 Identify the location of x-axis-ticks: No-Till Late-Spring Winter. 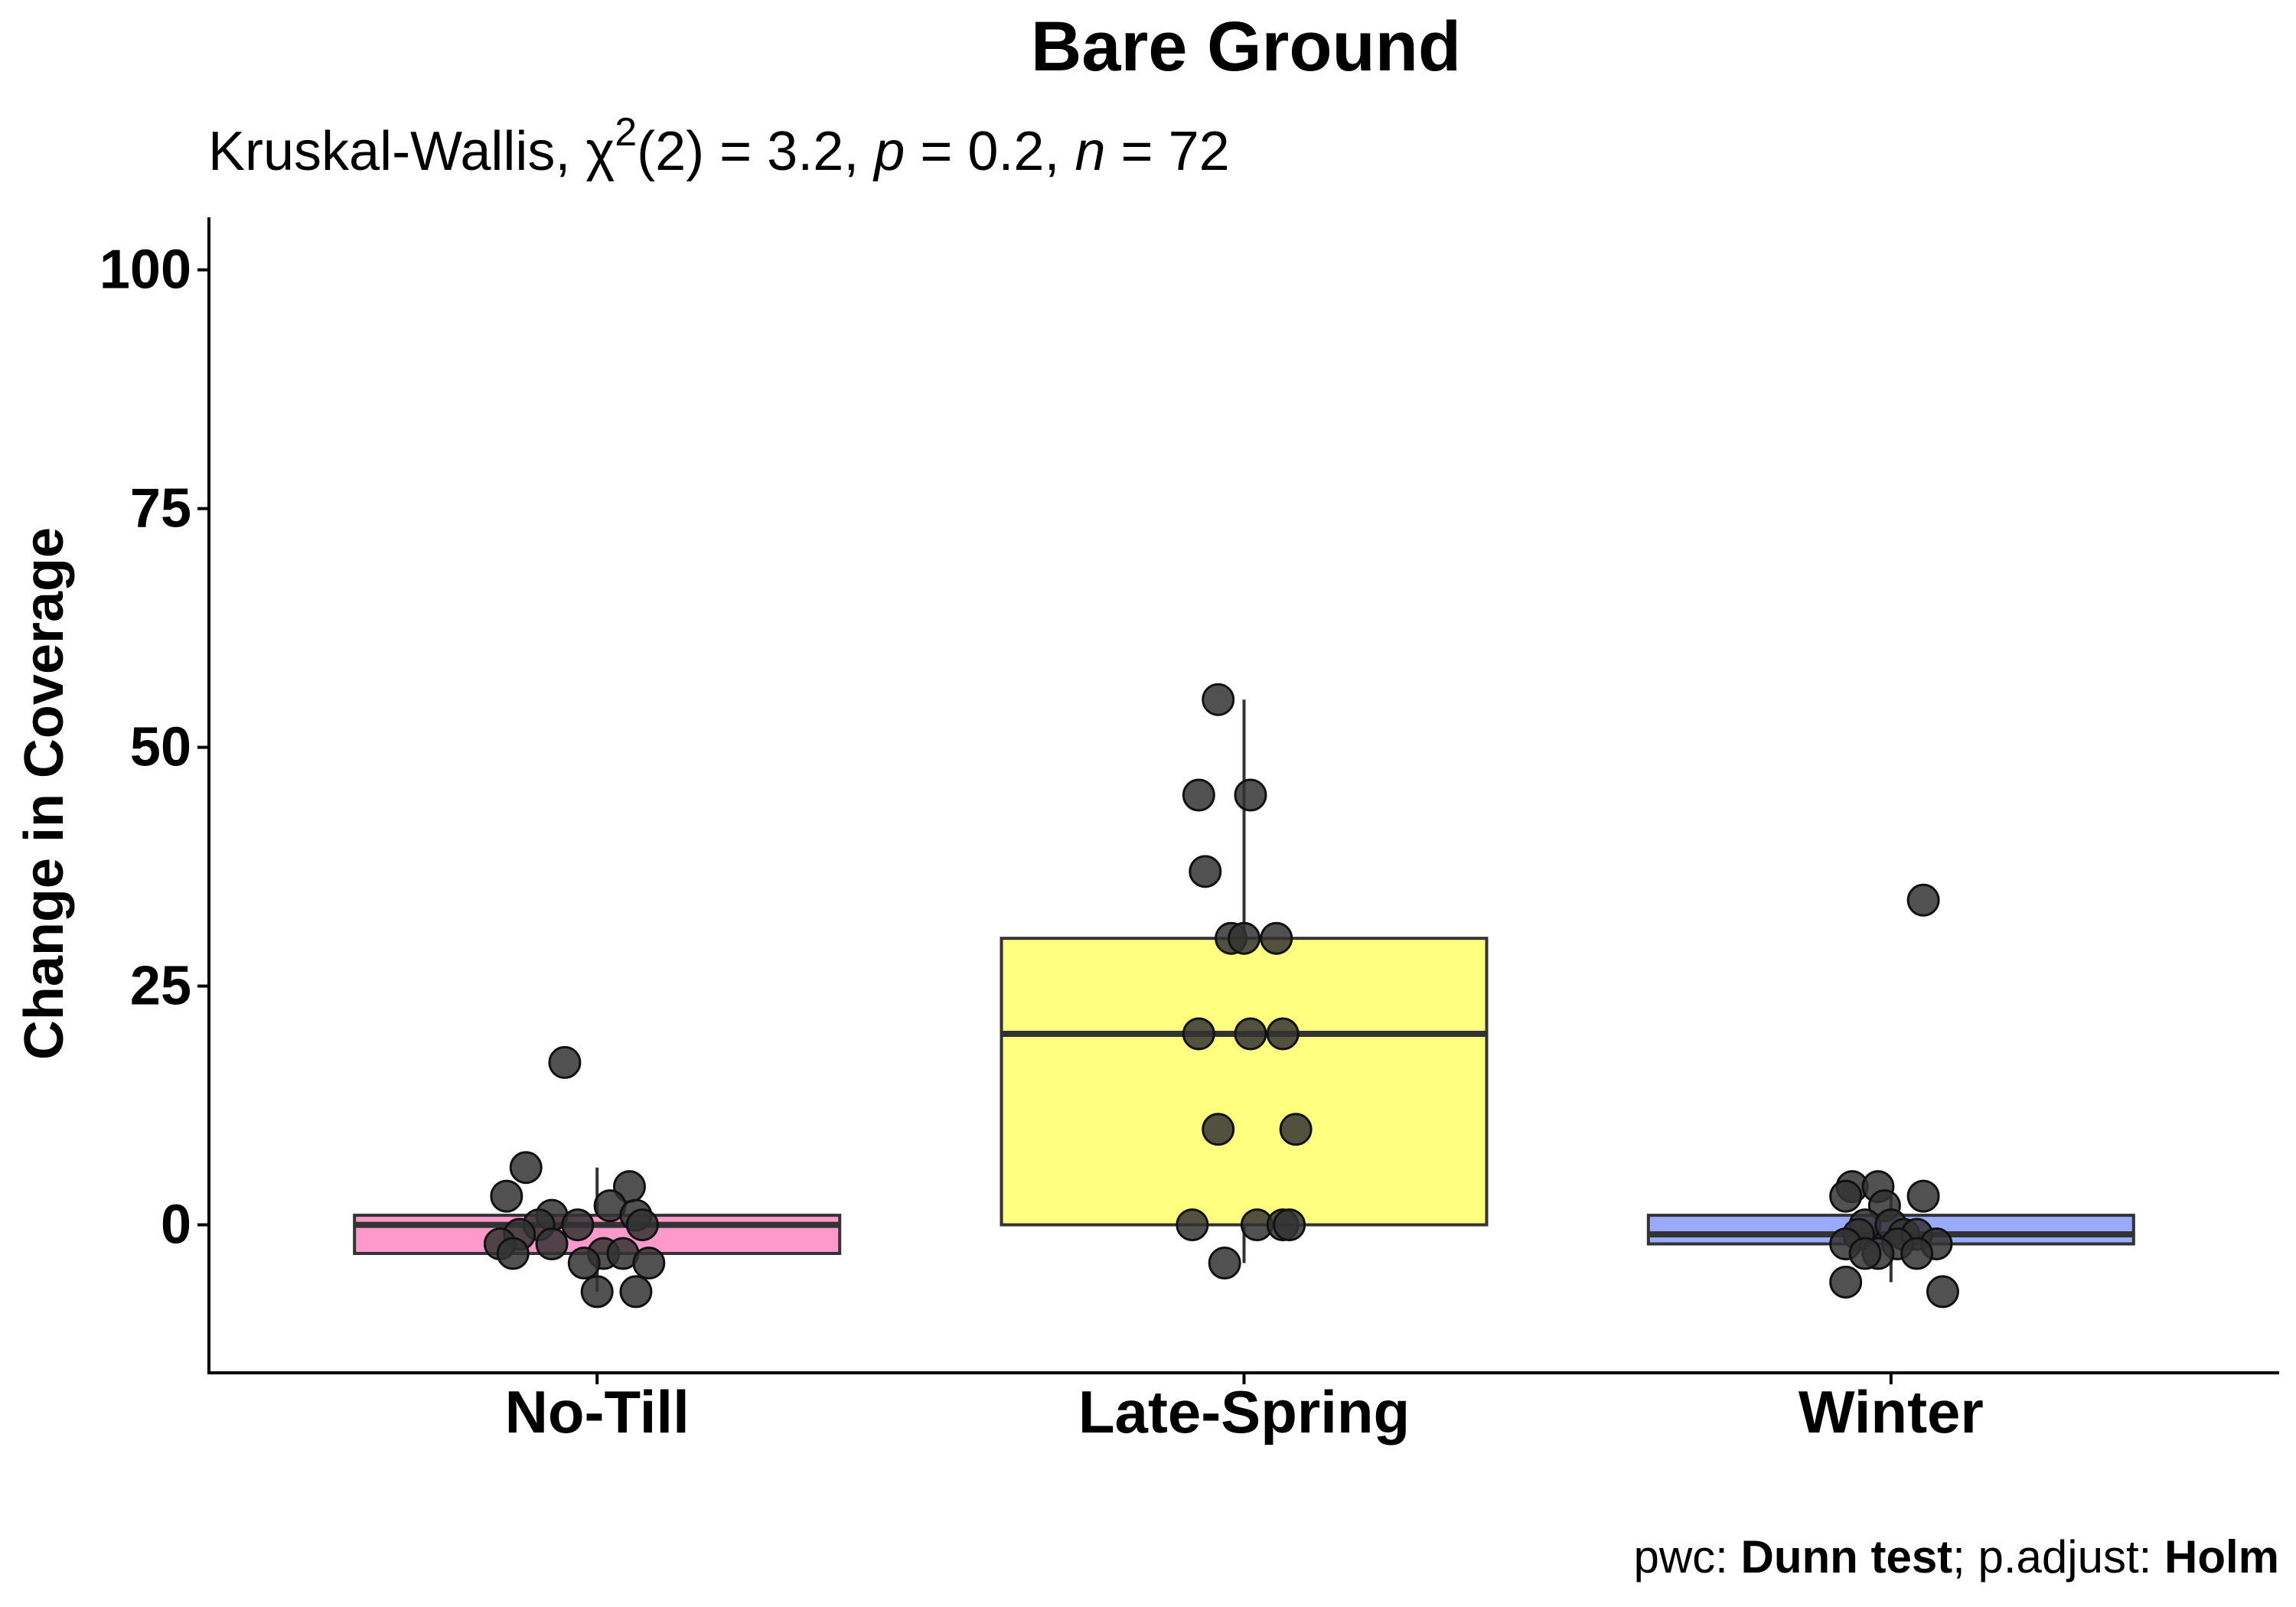
(1244, 1409).